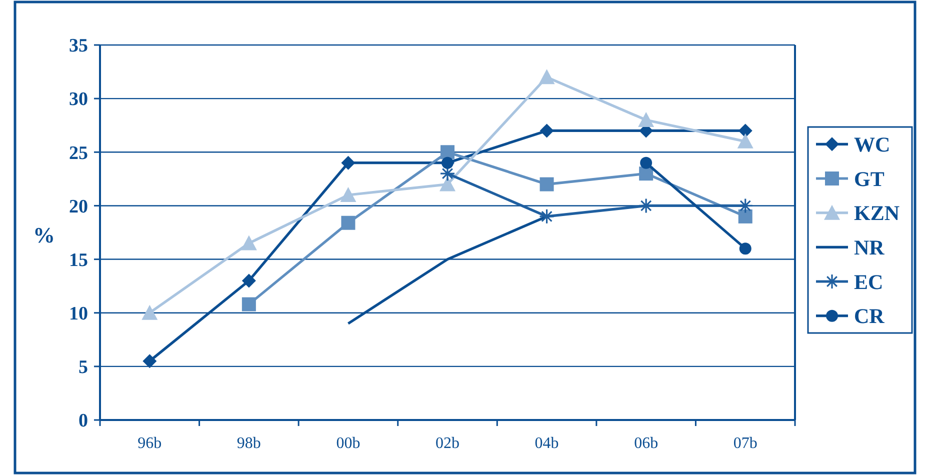  What do you see at coordinates (745, 443) in the screenshot?
I see `x-tick-label: 07b` at bounding box center [745, 443].